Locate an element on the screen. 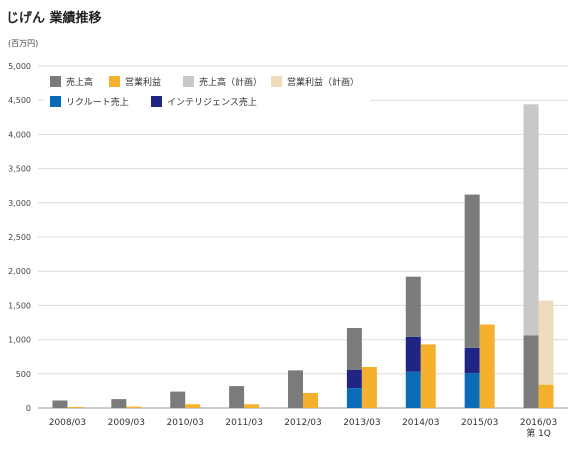 The image size is (579, 450). legend-label: インテリジェンス売上 is located at coordinates (212, 102).